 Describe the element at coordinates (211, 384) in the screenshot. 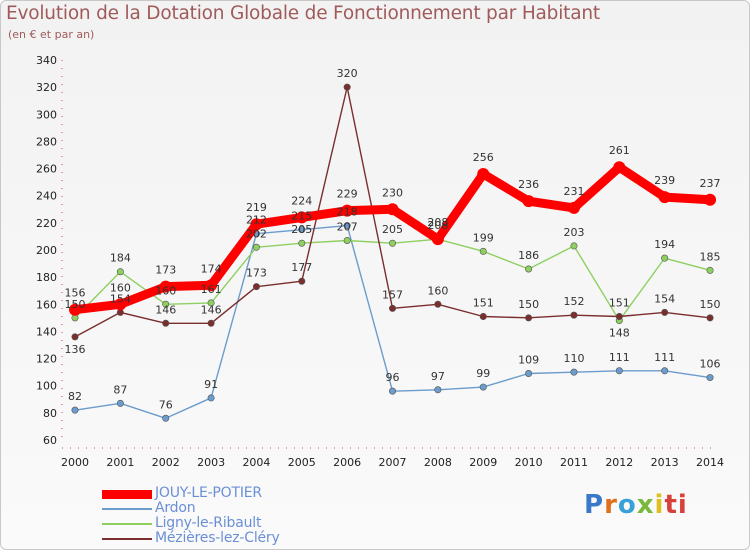

I see `data-label: 91` at that location.